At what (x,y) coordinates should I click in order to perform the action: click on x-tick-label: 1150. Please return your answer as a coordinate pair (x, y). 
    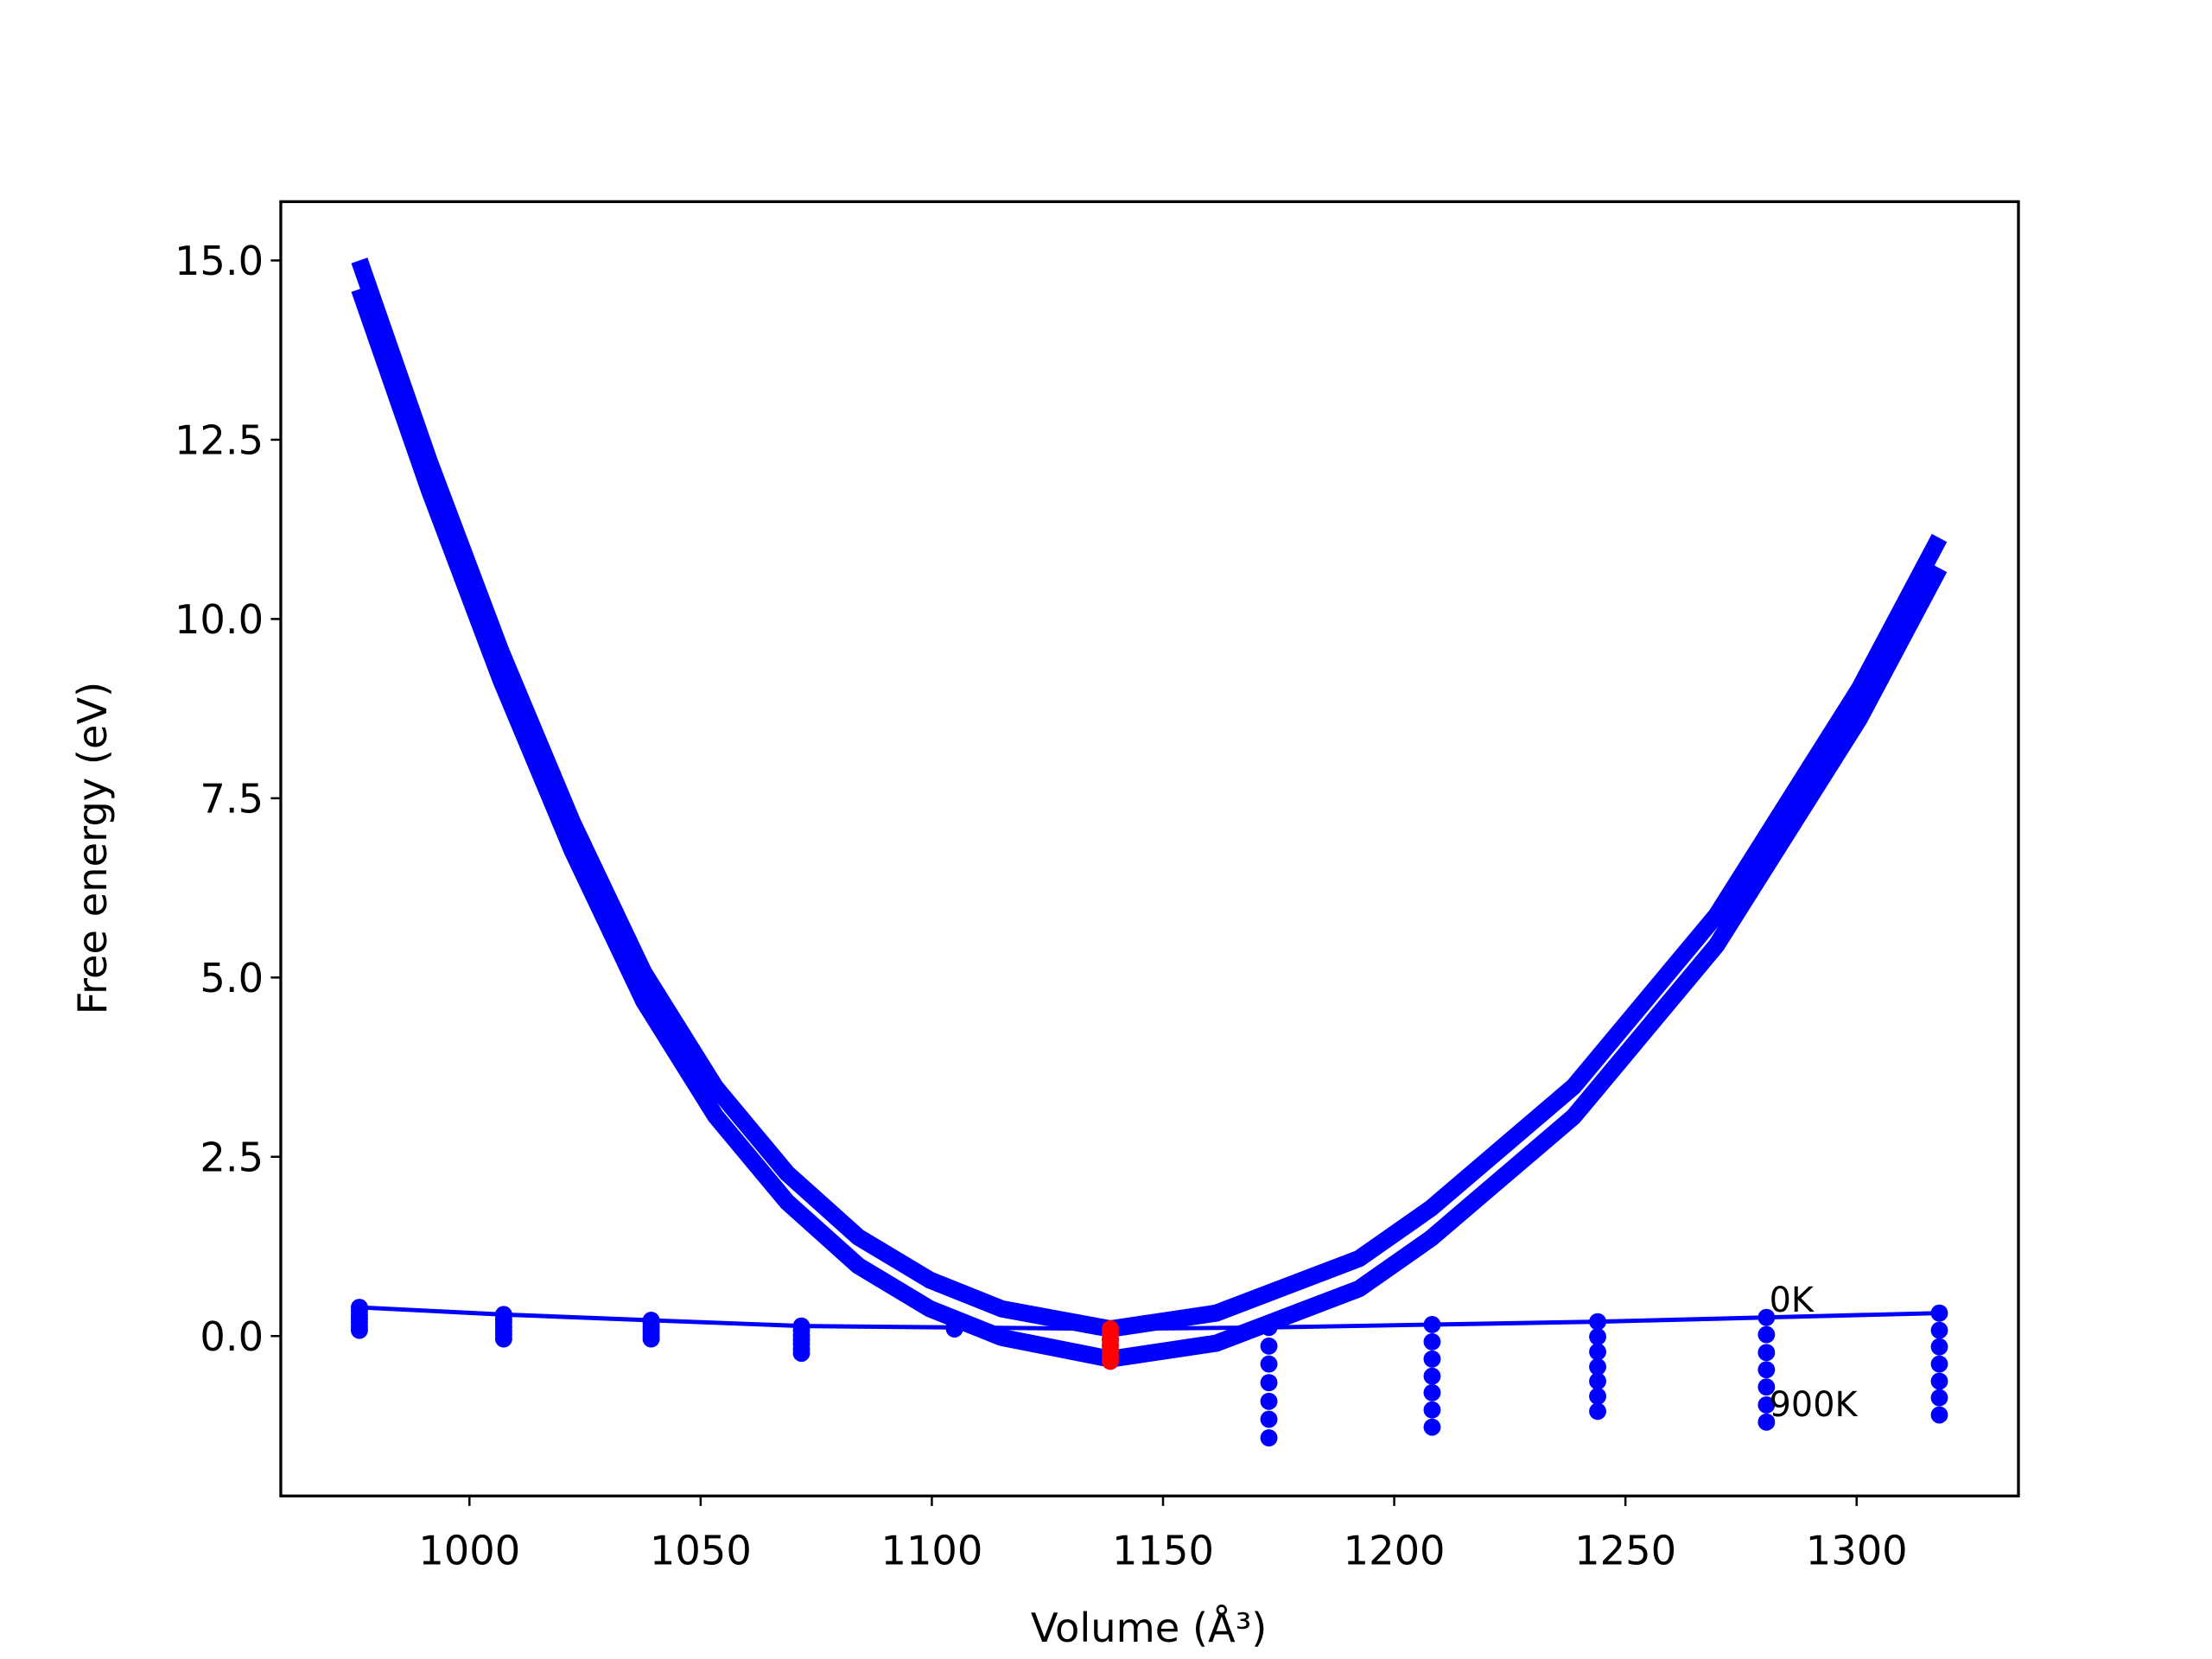
    Looking at the image, I should click on (1163, 1551).